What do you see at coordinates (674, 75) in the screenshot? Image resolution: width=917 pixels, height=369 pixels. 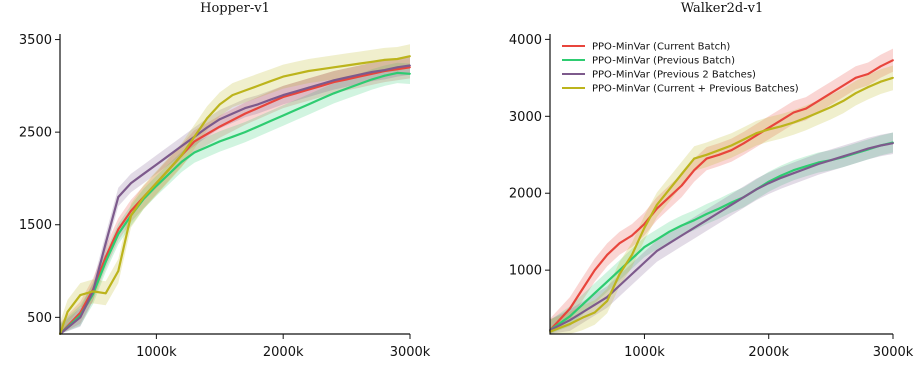 I see `legend-label-previous-2-batches: PPO-MinVar (Previous 2 Batches)` at bounding box center [674, 75].